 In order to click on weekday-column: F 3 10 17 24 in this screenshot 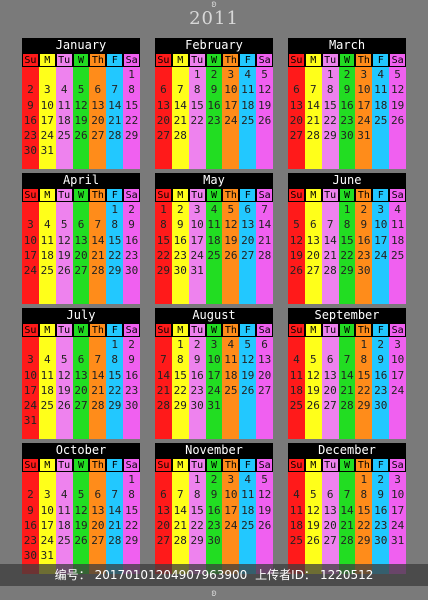, I will do `click(381, 246)`.